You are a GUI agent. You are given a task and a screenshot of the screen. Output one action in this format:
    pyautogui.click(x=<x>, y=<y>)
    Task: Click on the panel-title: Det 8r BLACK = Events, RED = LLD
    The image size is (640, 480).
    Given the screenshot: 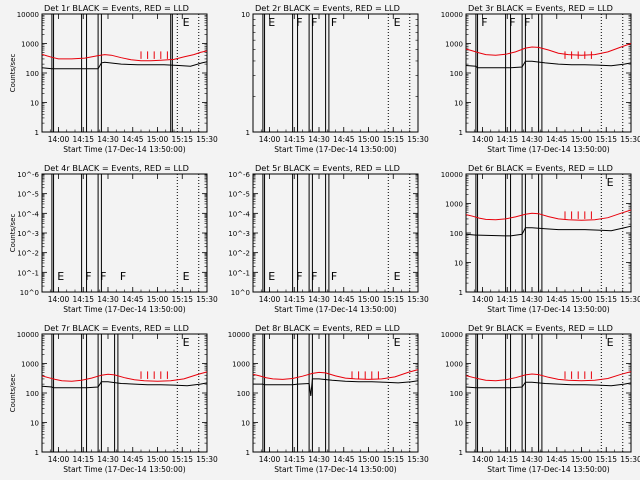 What is the action you would take?
    pyautogui.click(x=327, y=328)
    